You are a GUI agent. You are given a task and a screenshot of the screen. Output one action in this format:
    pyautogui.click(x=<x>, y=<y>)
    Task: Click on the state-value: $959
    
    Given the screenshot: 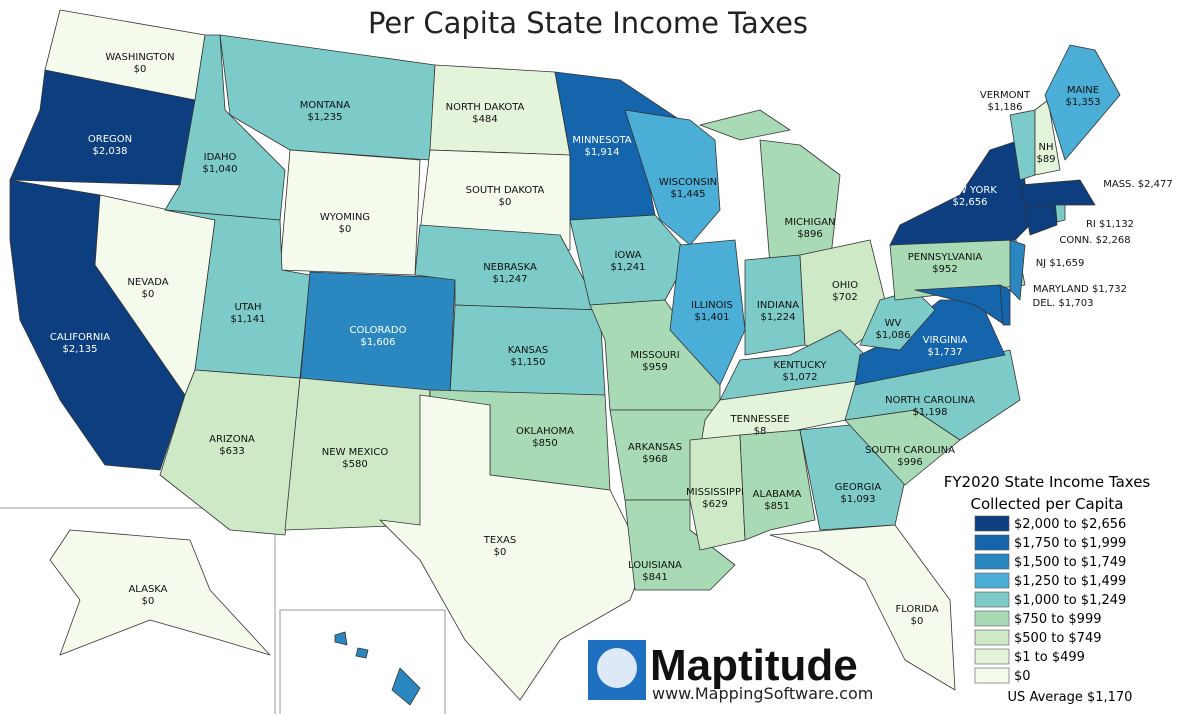 What is the action you would take?
    pyautogui.click(x=654, y=367)
    